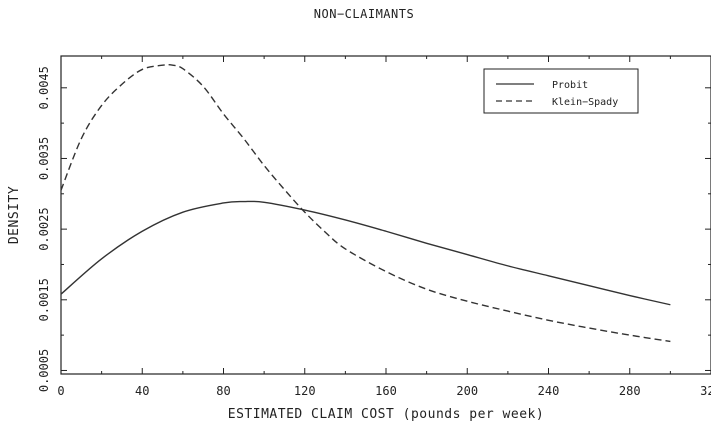 The height and width of the screenshot is (430, 711). What do you see at coordinates (364, 14) in the screenshot?
I see `chart-title: NON−CLAIMANTS` at bounding box center [364, 14].